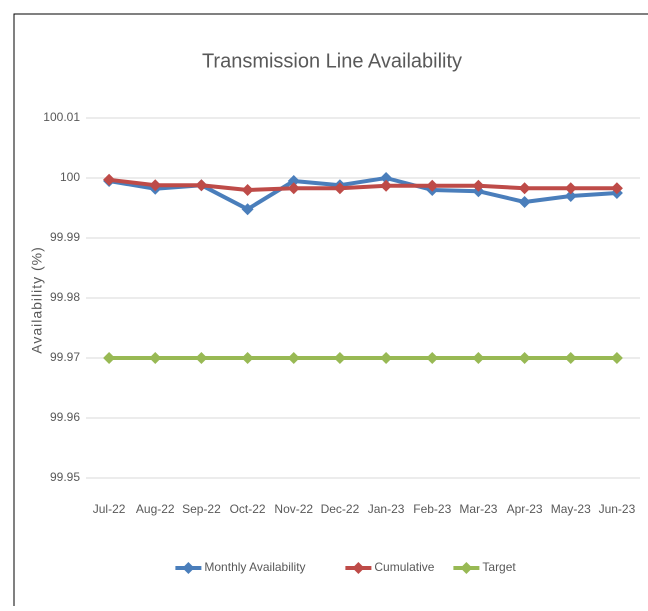  I want to click on series-line, so click(362, 184).